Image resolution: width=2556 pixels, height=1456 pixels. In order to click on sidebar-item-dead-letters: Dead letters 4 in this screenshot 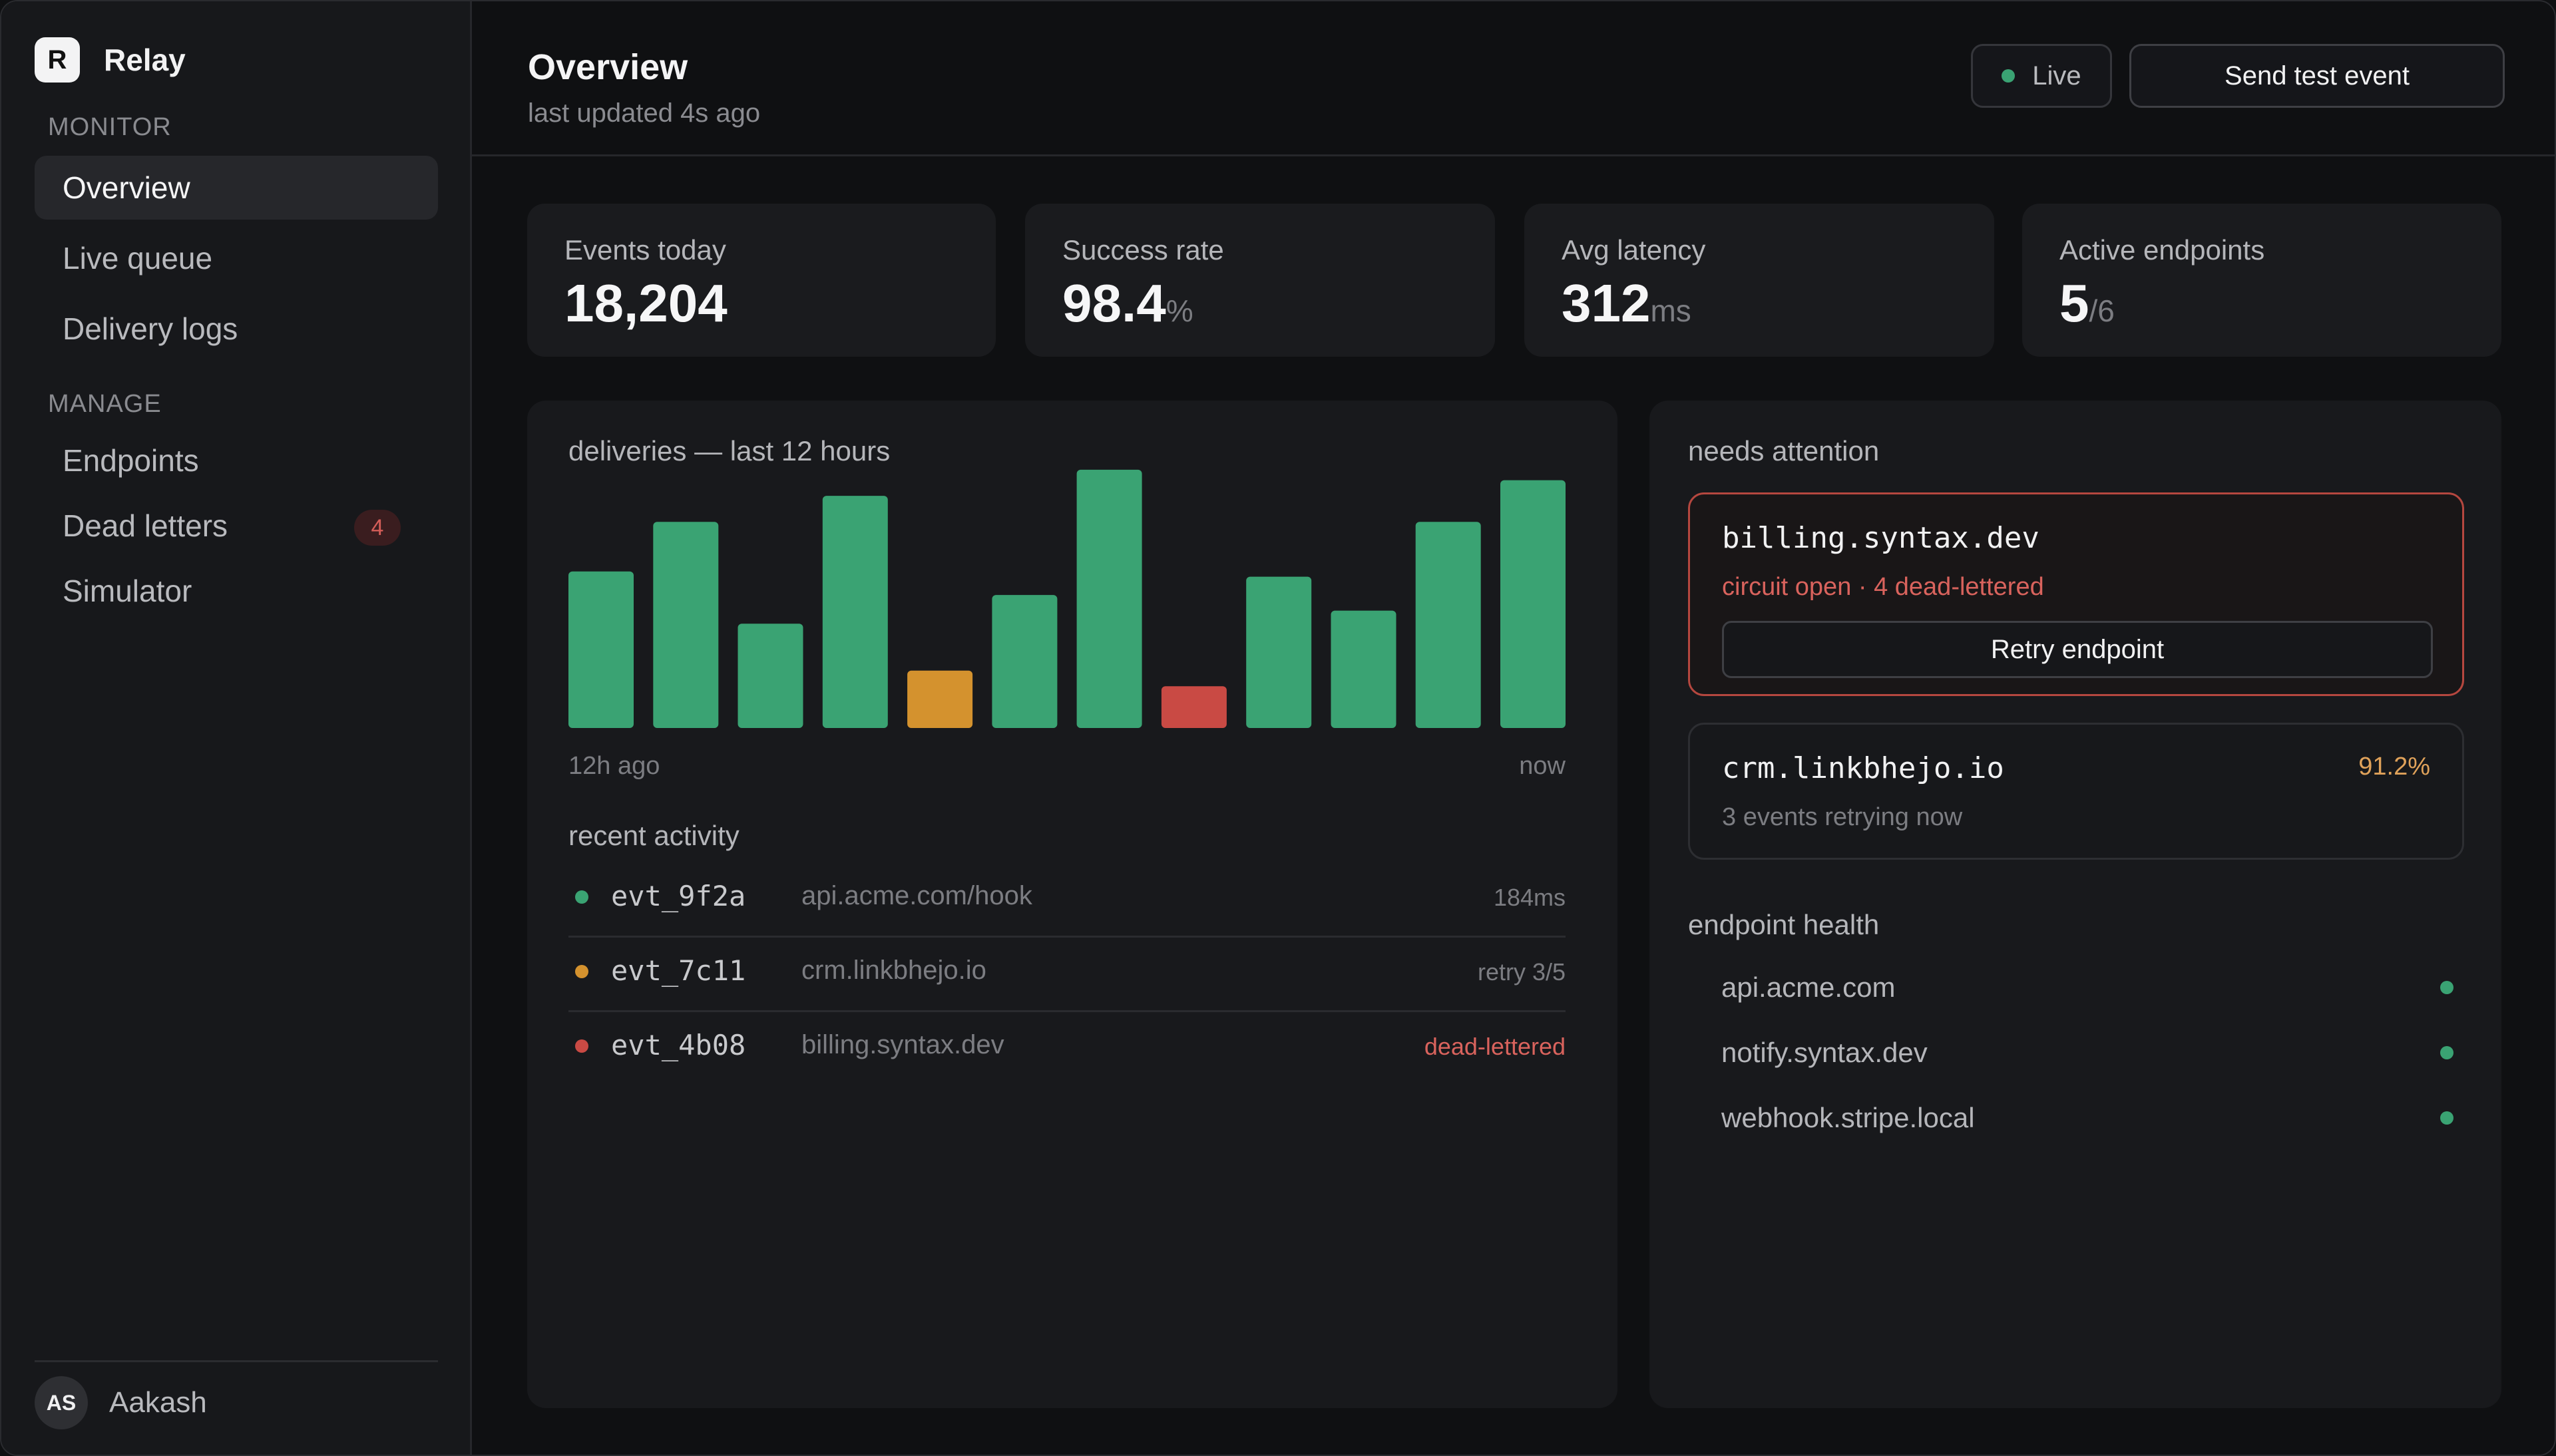, I will do `click(236, 526)`.